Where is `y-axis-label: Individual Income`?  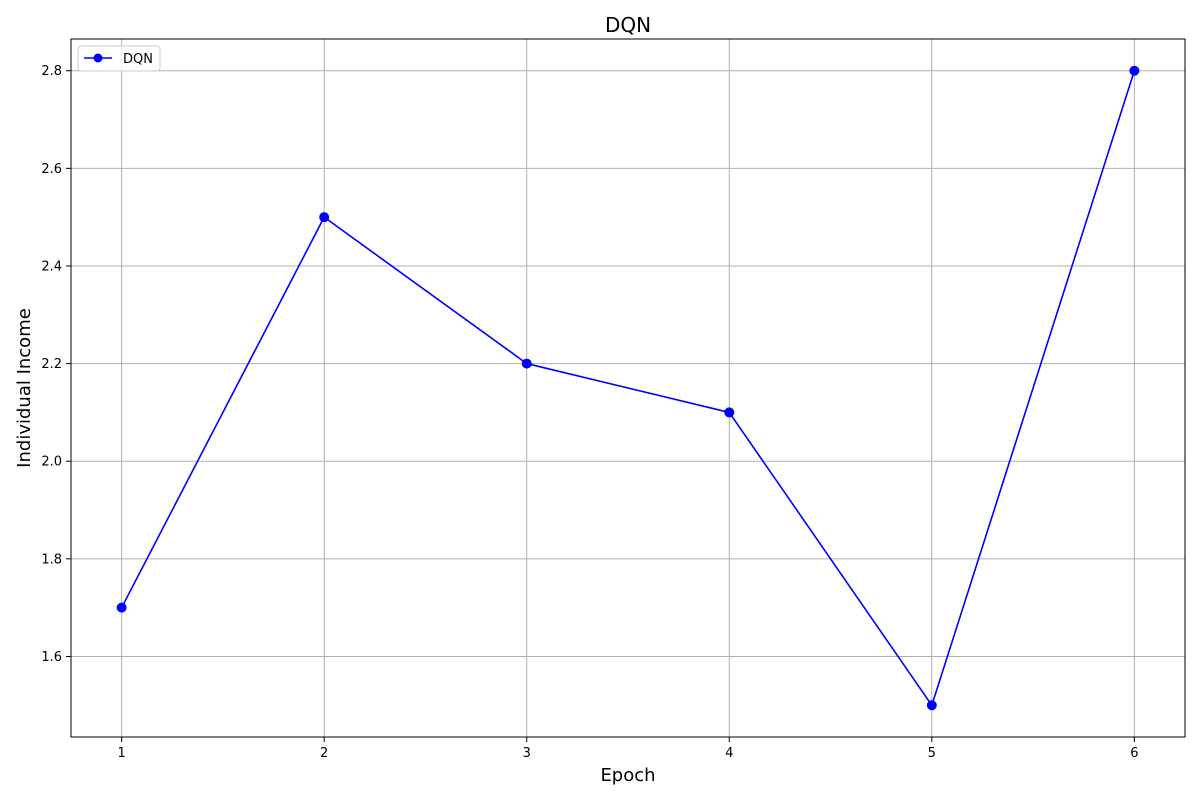
y-axis-label: Individual Income is located at coordinates (24, 388).